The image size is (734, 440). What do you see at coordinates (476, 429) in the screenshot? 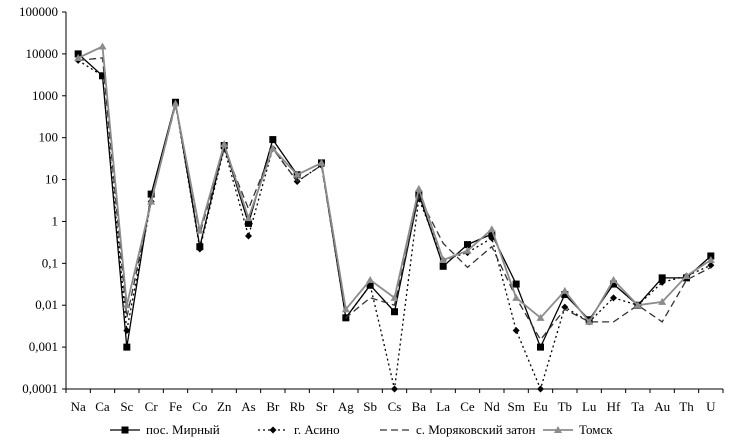
I see `legend-label: с. Моряковский затон` at bounding box center [476, 429].